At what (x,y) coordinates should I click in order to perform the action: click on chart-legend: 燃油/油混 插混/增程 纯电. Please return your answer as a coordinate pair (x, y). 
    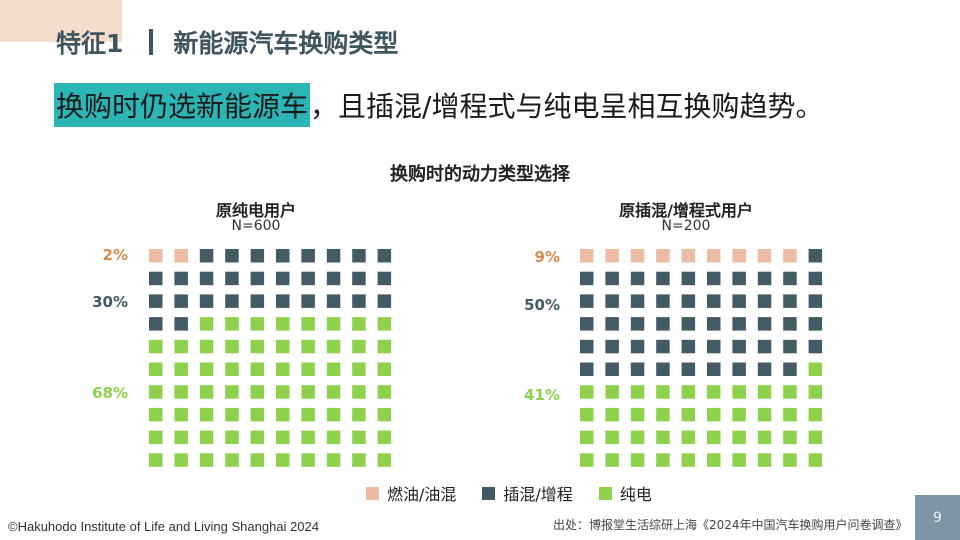
    Looking at the image, I should click on (522, 493).